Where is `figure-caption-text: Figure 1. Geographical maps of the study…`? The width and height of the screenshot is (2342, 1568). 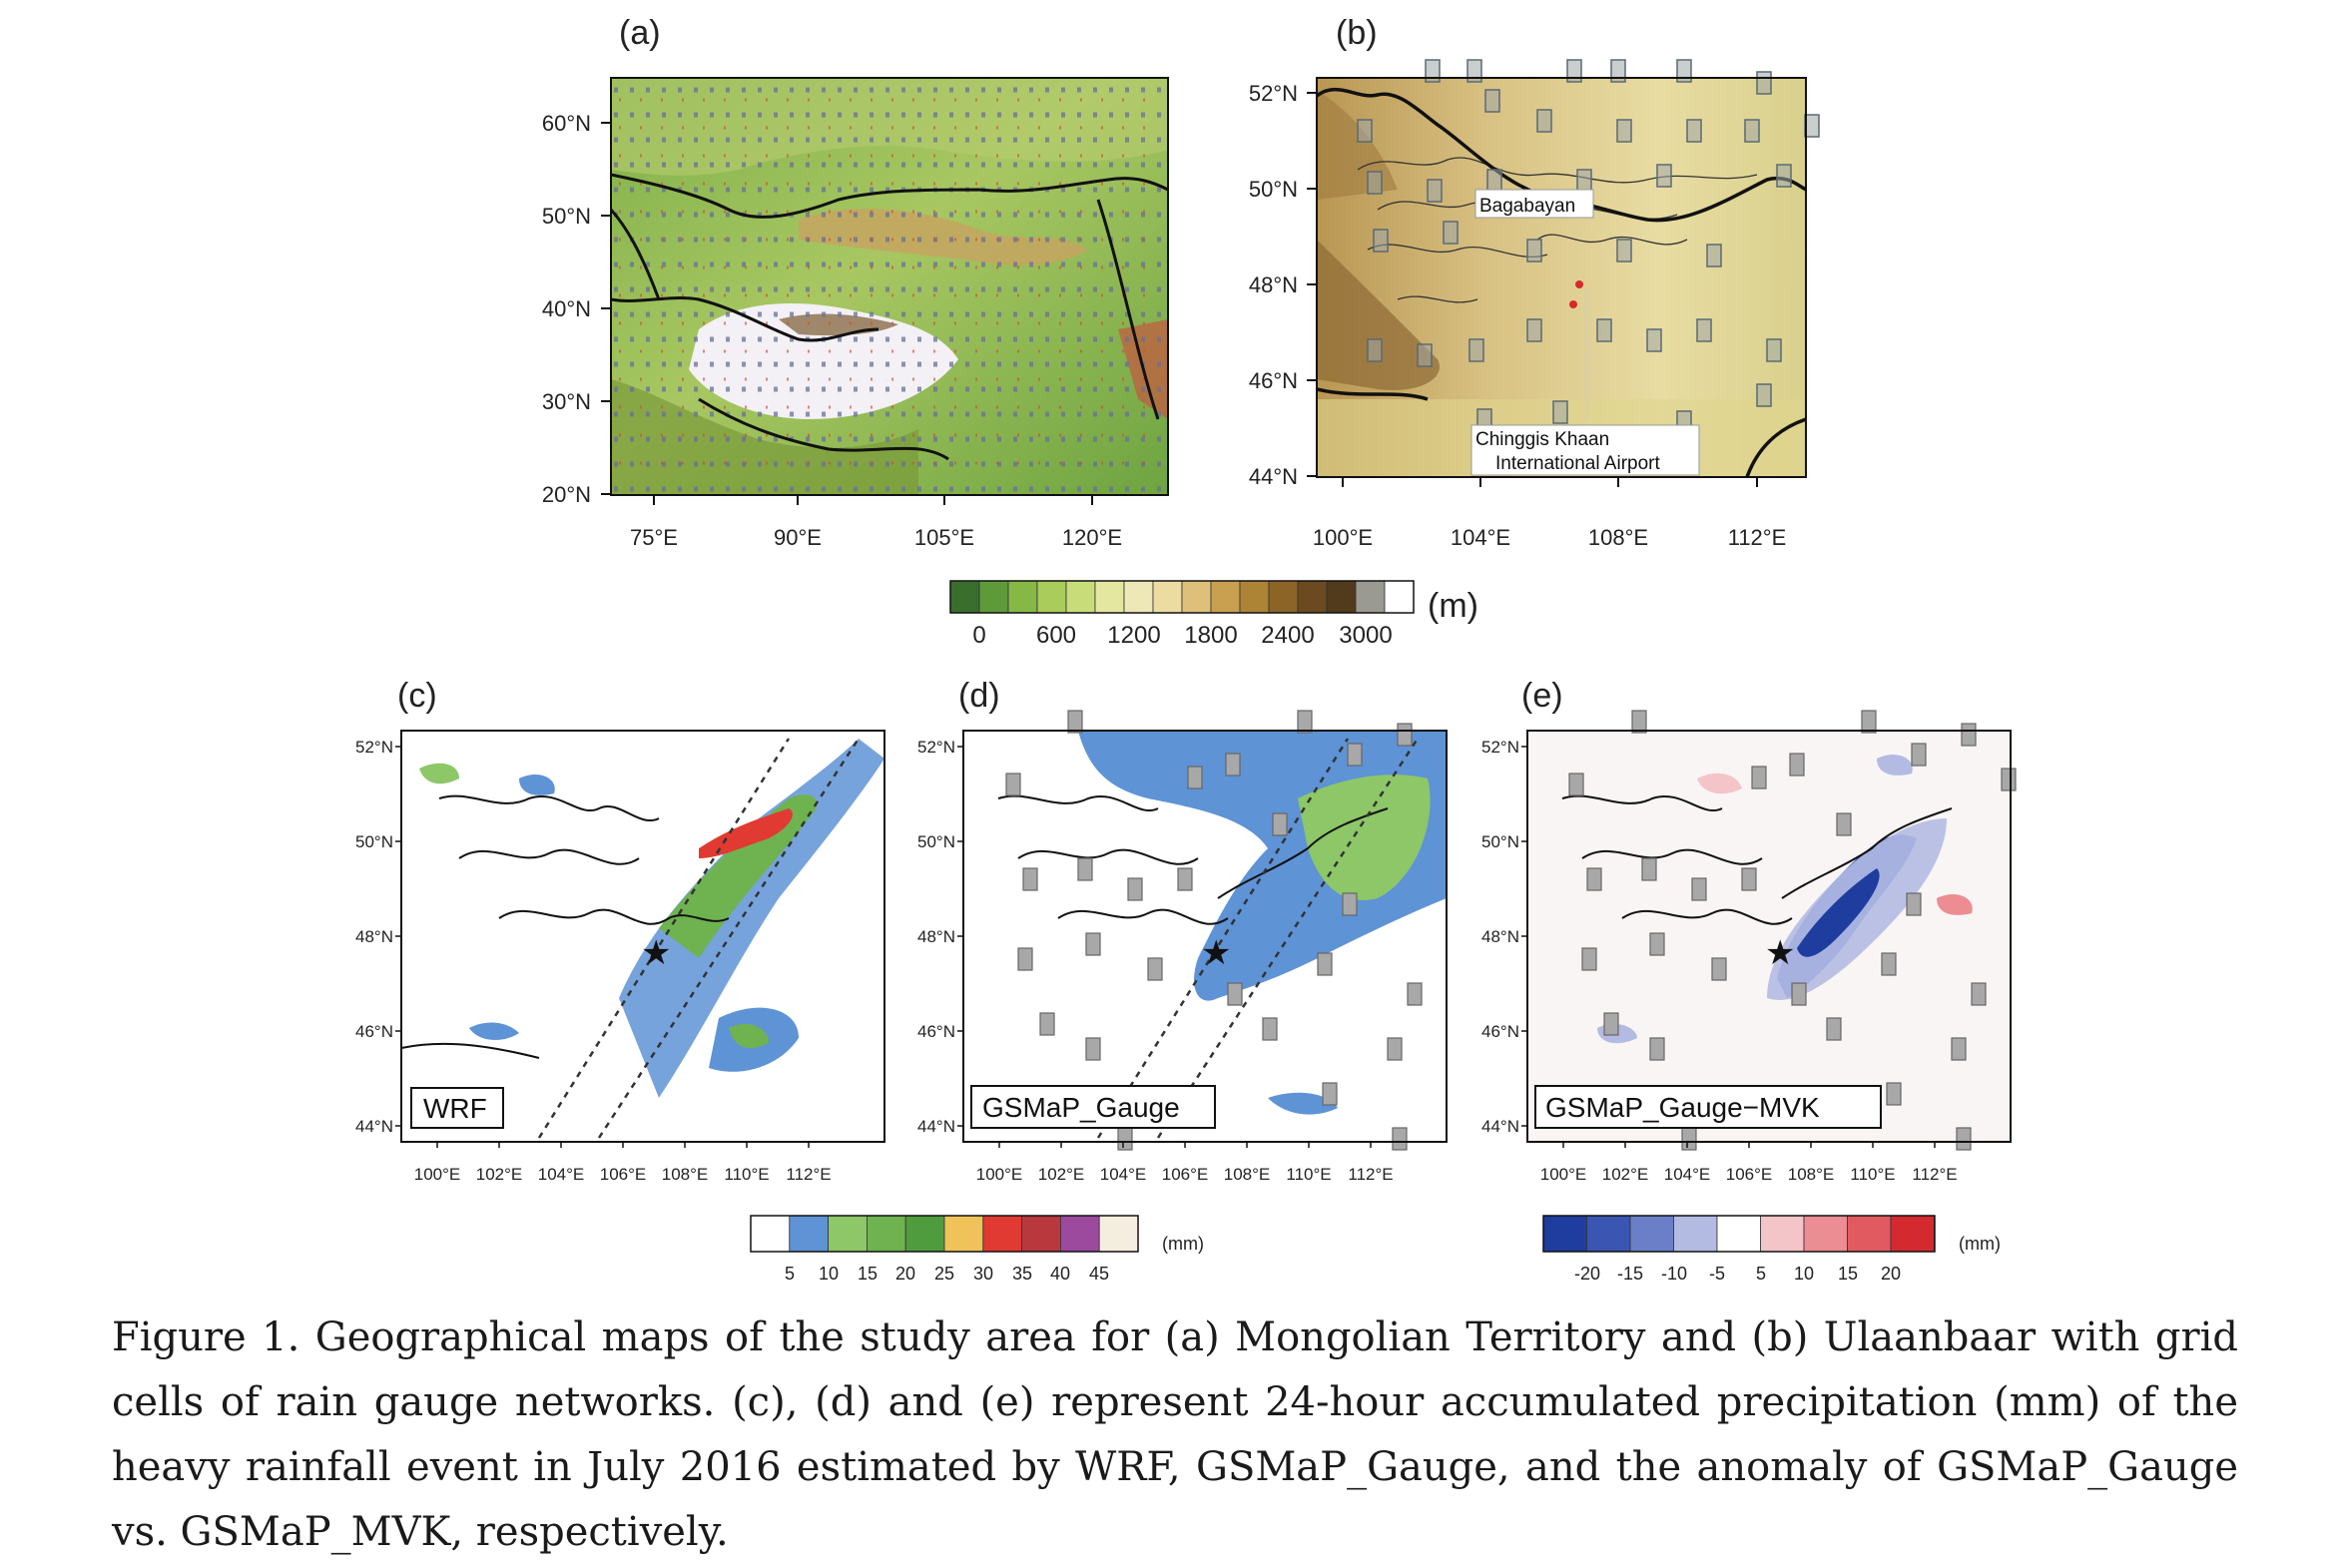 figure-caption-text: Figure 1. Geographical maps of the study… is located at coordinates (1175, 1434).